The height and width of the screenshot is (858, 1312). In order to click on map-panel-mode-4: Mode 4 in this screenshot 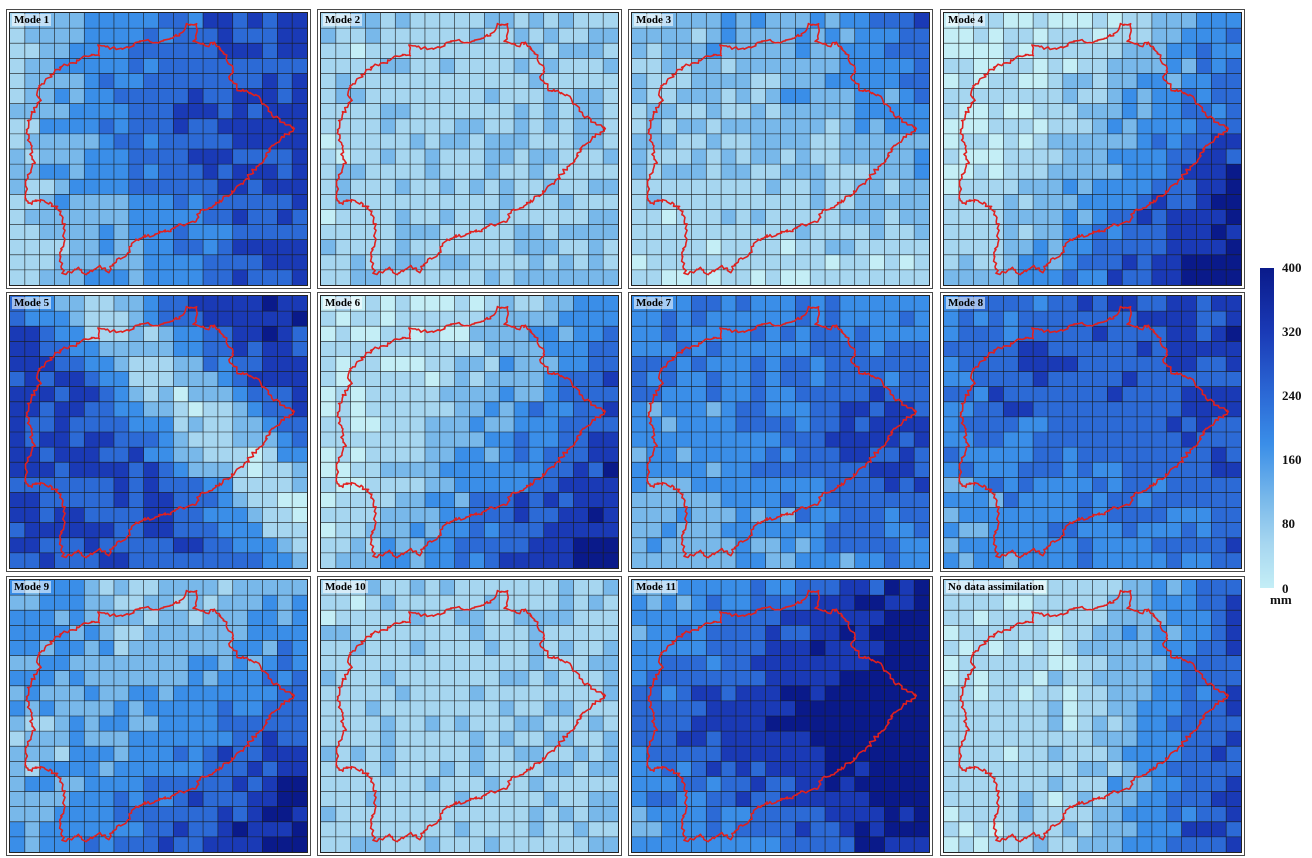, I will do `click(1092, 149)`.